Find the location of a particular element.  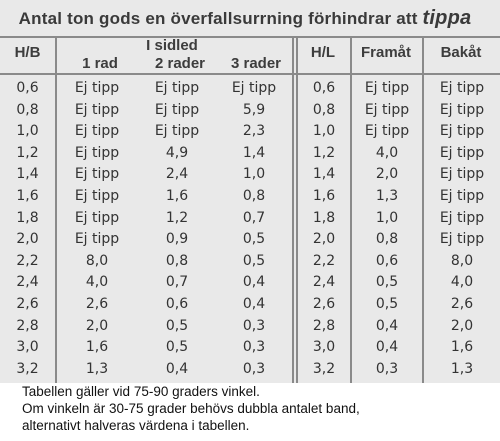

cell-framat: 1,0 is located at coordinates (387, 217).